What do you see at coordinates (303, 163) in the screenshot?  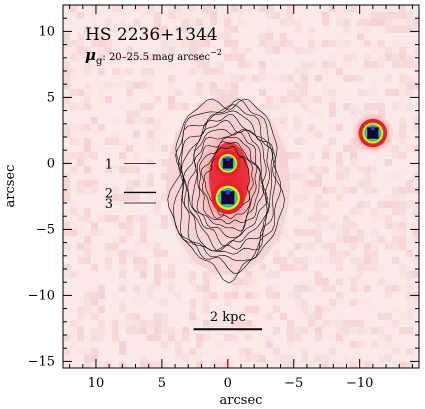 I see `bright-knots` at bounding box center [303, 163].